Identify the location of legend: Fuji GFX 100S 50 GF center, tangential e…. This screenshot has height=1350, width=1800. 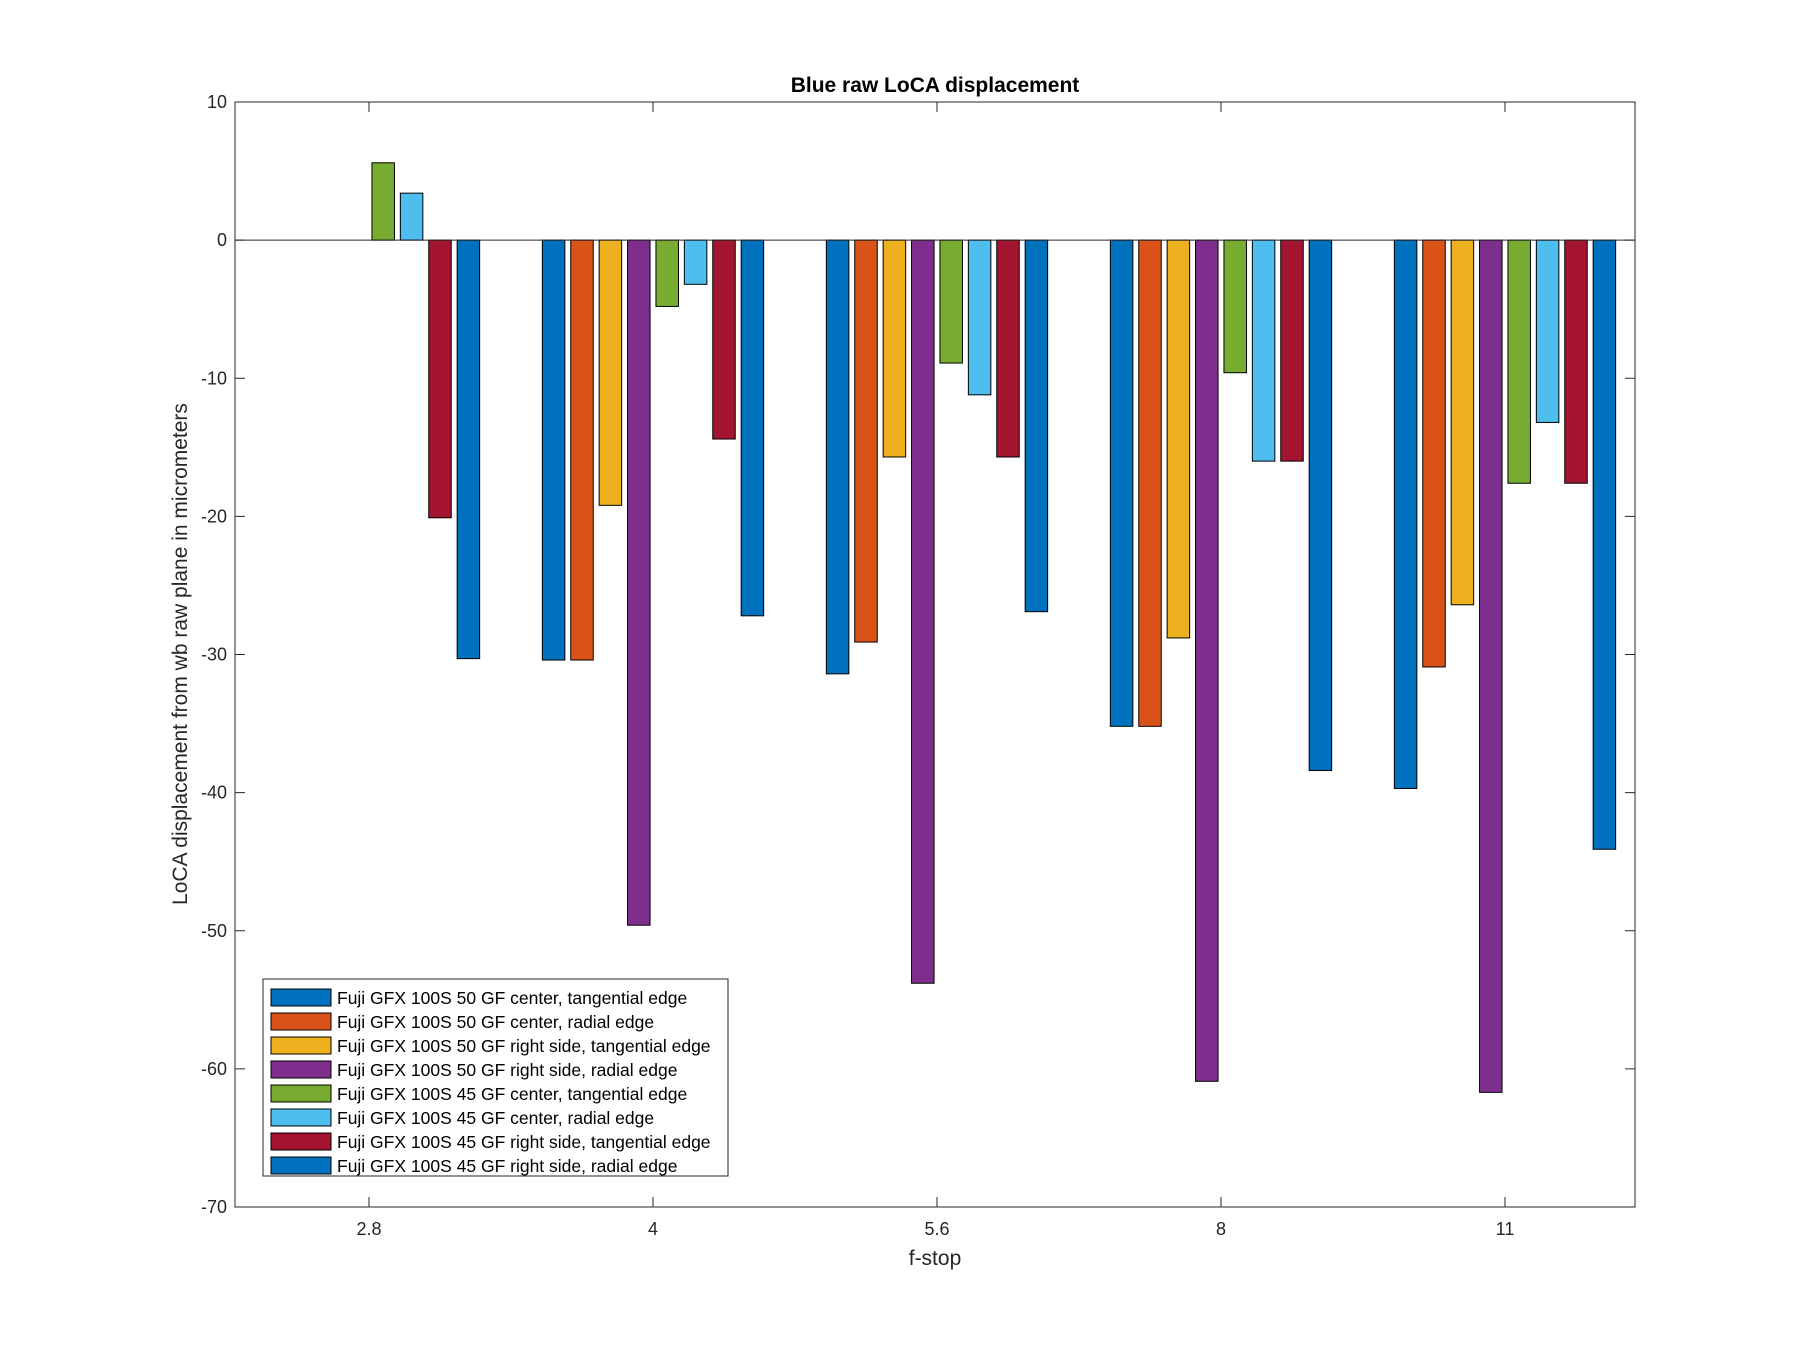
(495, 1077).